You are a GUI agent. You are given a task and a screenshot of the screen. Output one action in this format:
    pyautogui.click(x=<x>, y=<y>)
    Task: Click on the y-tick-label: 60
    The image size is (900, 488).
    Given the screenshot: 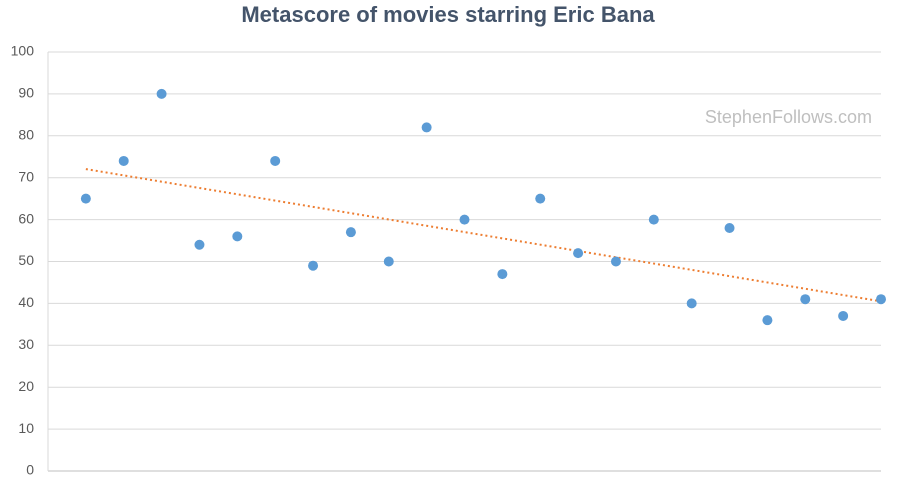 What is the action you would take?
    pyautogui.click(x=26, y=218)
    